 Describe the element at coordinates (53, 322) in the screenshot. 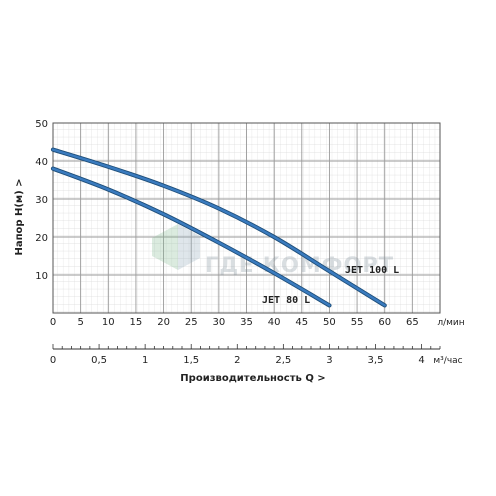

I see `x-flow-tick-label: 0` at that location.